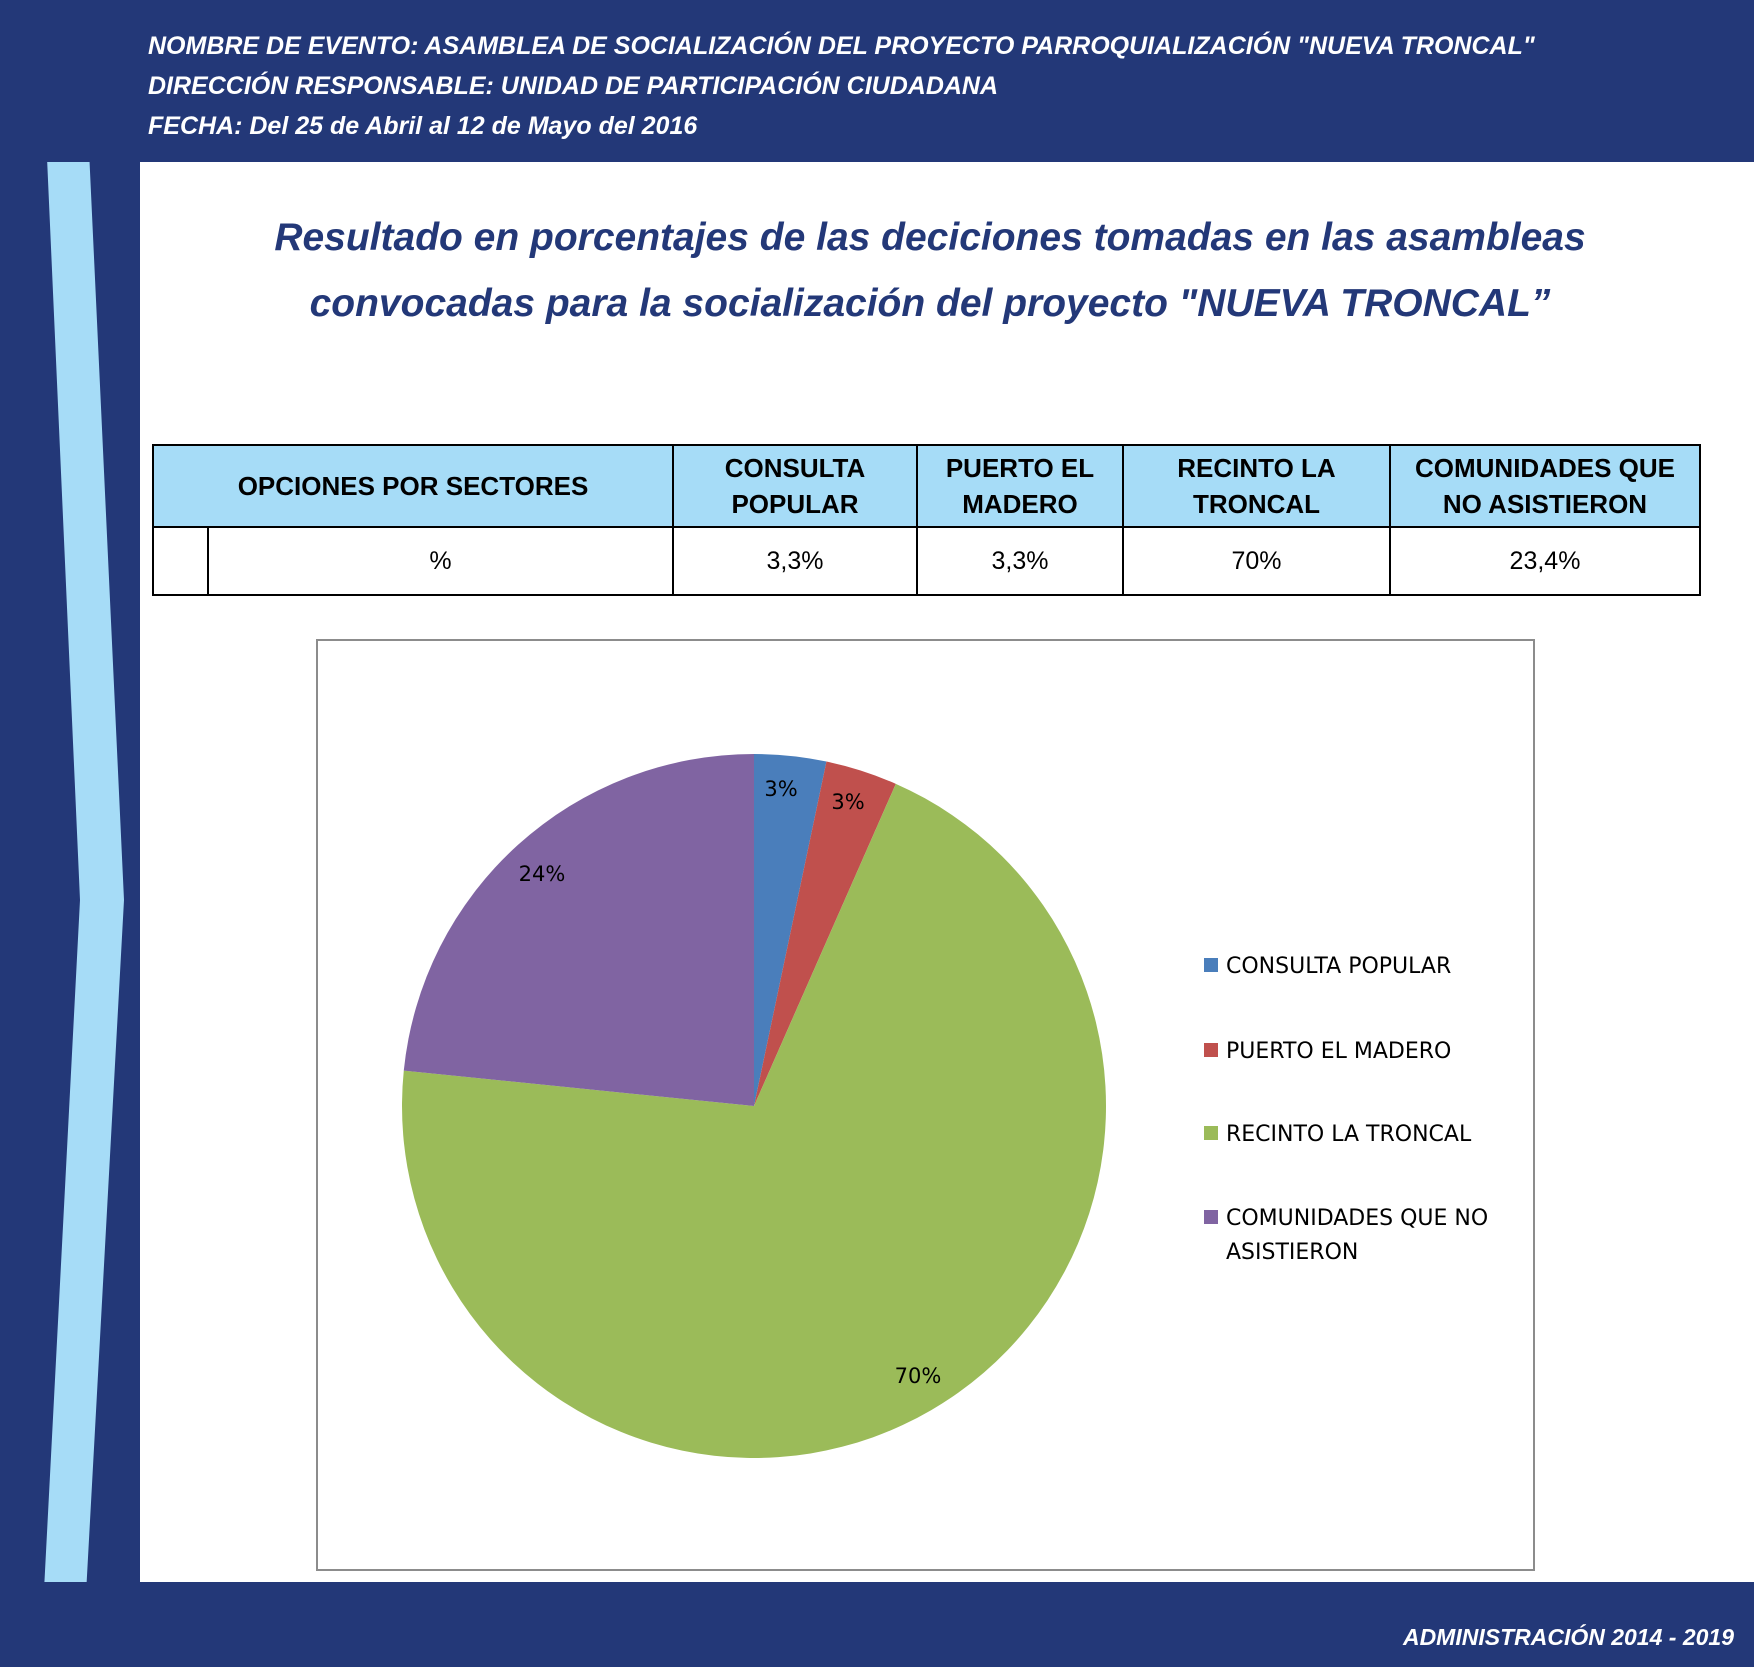  What do you see at coordinates (1256, 486) in the screenshot?
I see `header-cell-recinto: RECINTO LA TRONCAL` at bounding box center [1256, 486].